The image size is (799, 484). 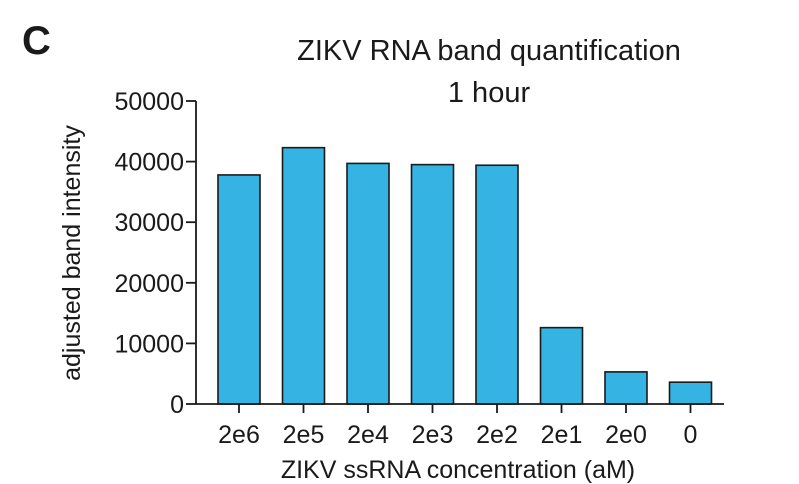 I want to click on y-axis: 0 10000 20000 30000 40000 50000, so click(x=155, y=253).